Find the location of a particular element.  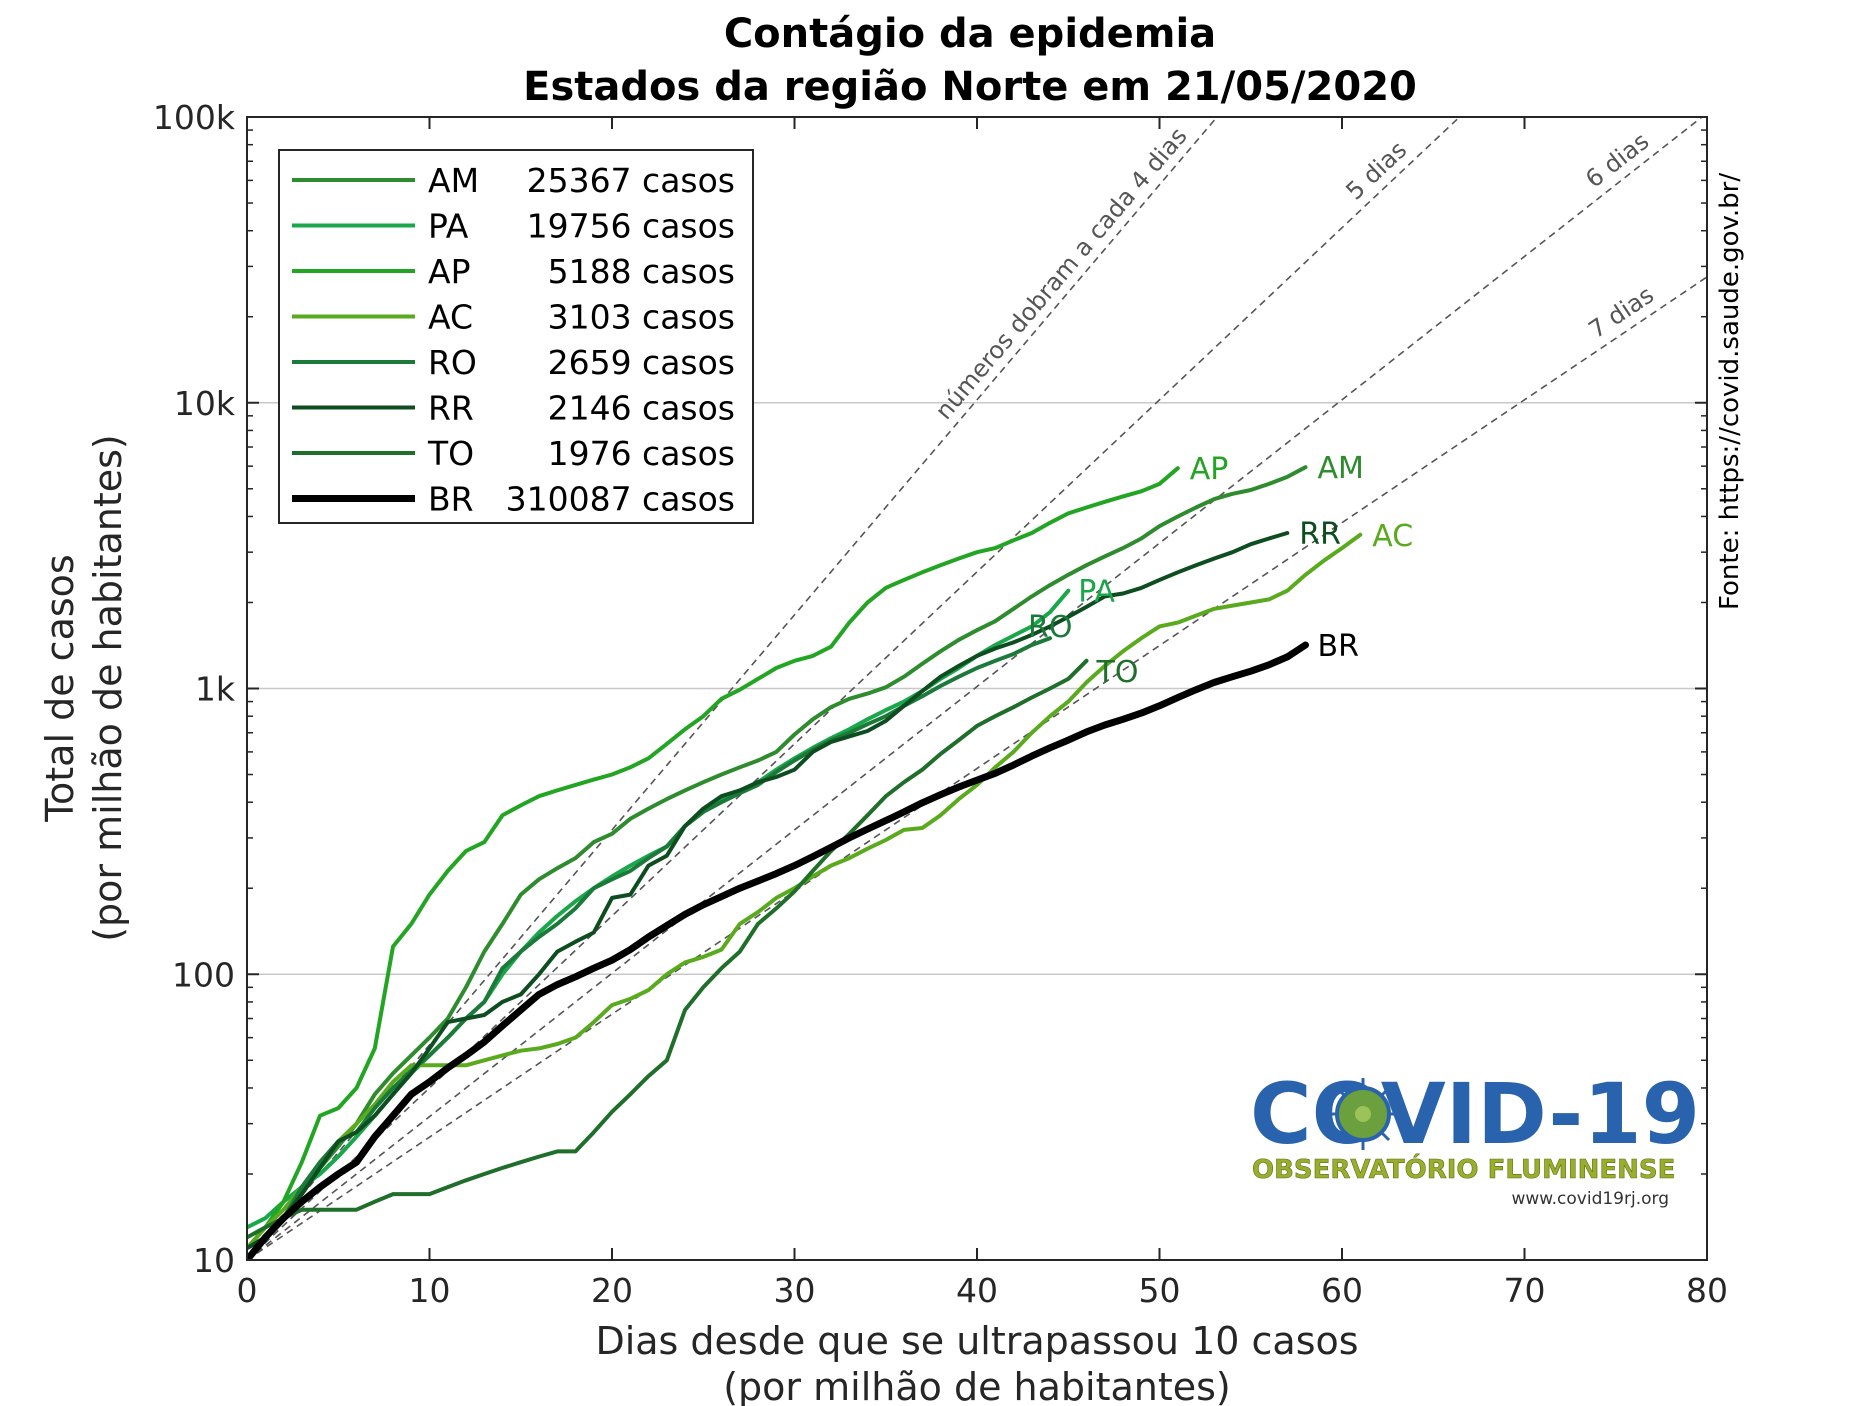

y-axis-label: Total de casos is located at coordinates (60, 688).